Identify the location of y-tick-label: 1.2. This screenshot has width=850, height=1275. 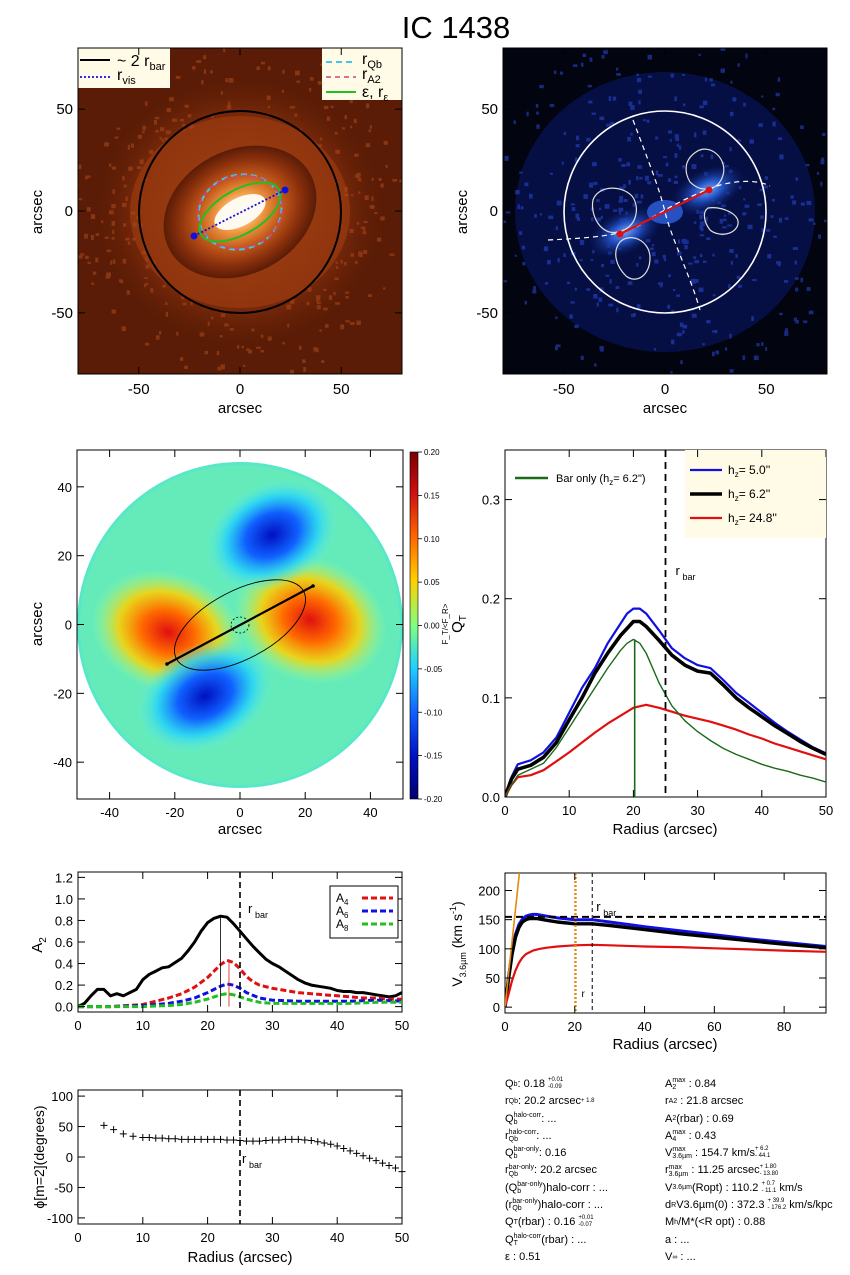
(64, 877).